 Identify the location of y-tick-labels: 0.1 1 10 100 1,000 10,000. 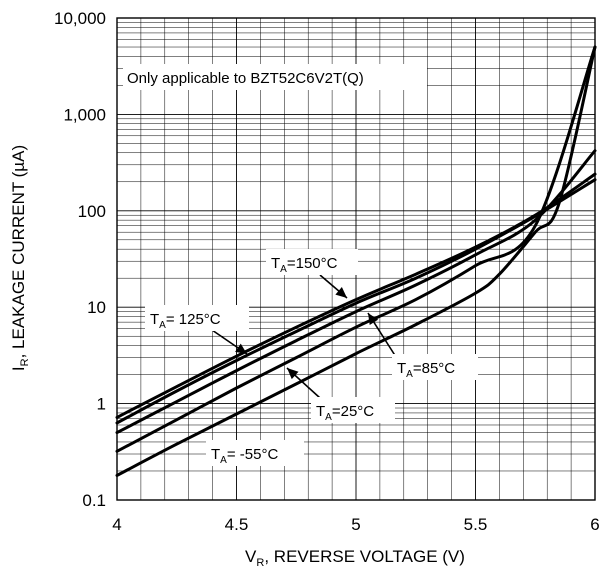
(80, 259).